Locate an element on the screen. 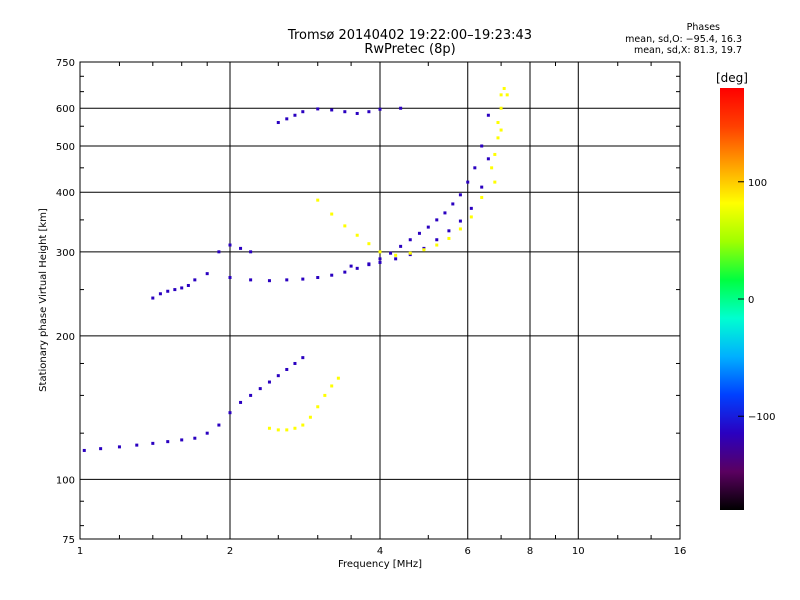 This screenshot has height=600, width=800. y-tick-label: 300 is located at coordinates (65, 253).